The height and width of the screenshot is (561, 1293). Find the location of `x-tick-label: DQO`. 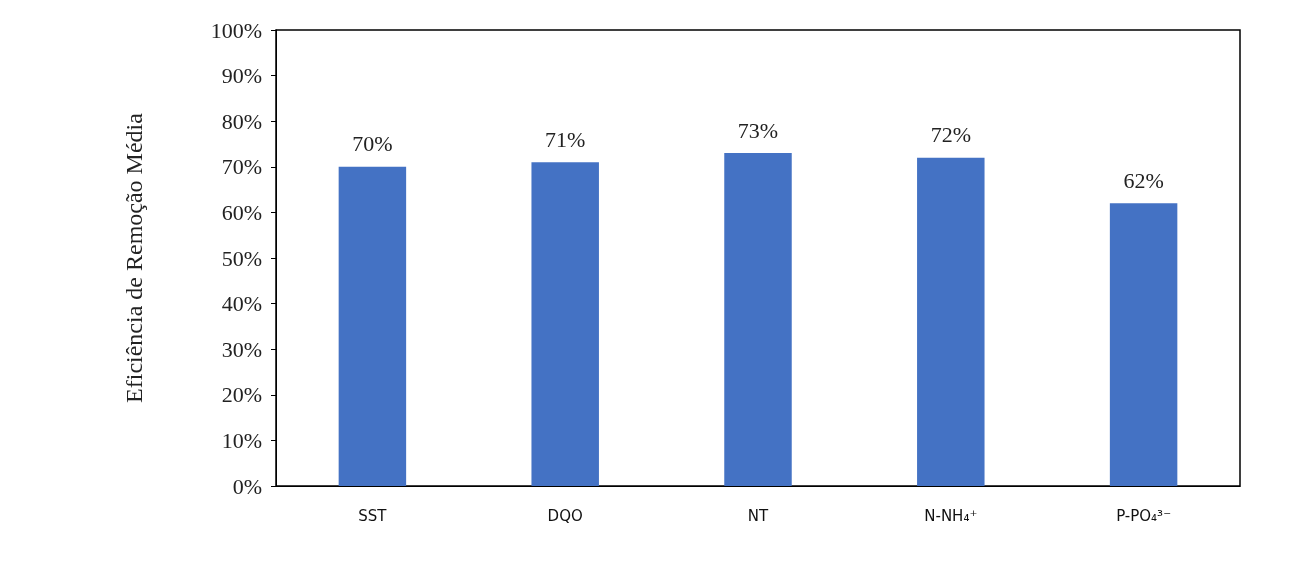

x-tick-label: DQO is located at coordinates (565, 515).